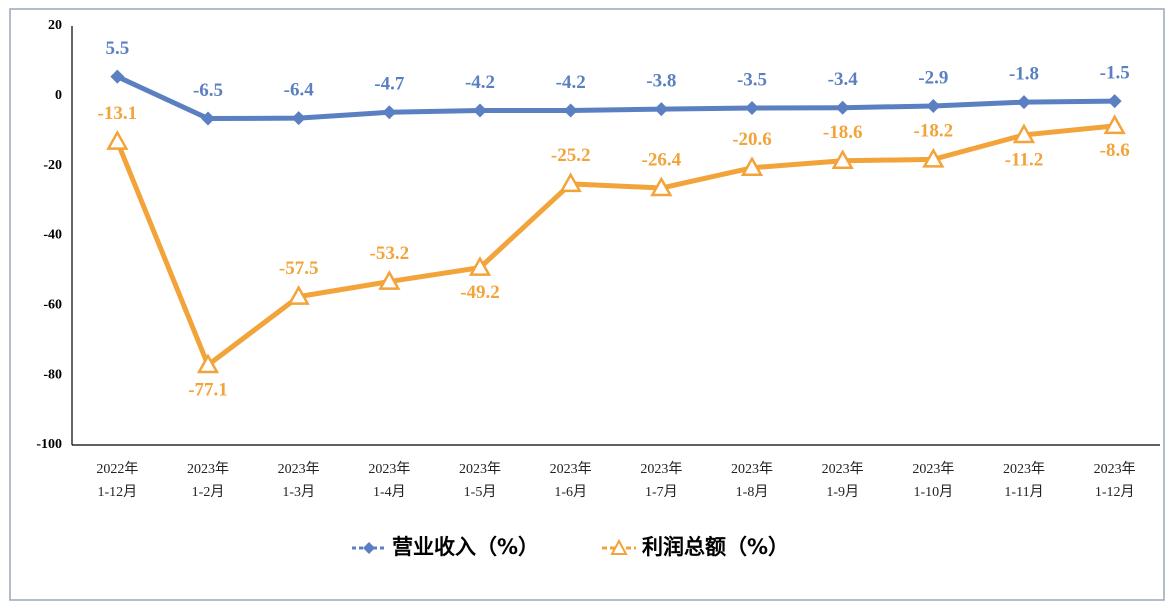 The height and width of the screenshot is (614, 1174). What do you see at coordinates (843, 79) in the screenshot?
I see `value-label: -3.4` at bounding box center [843, 79].